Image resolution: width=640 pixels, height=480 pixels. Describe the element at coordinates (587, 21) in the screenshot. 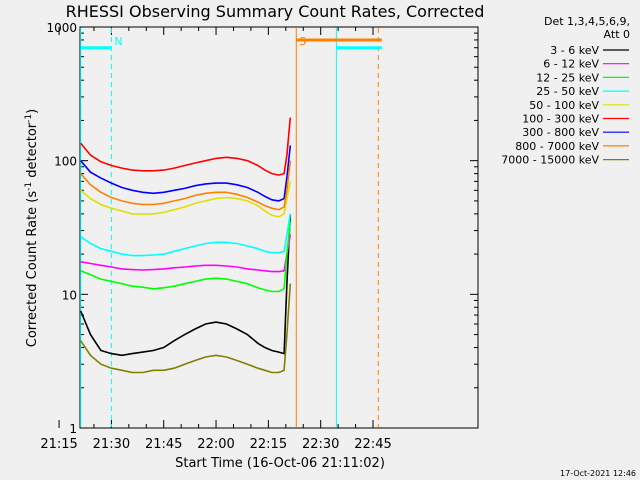

I see `legend-header-line-1: Det 1,3,4,5,6,9,` at that location.